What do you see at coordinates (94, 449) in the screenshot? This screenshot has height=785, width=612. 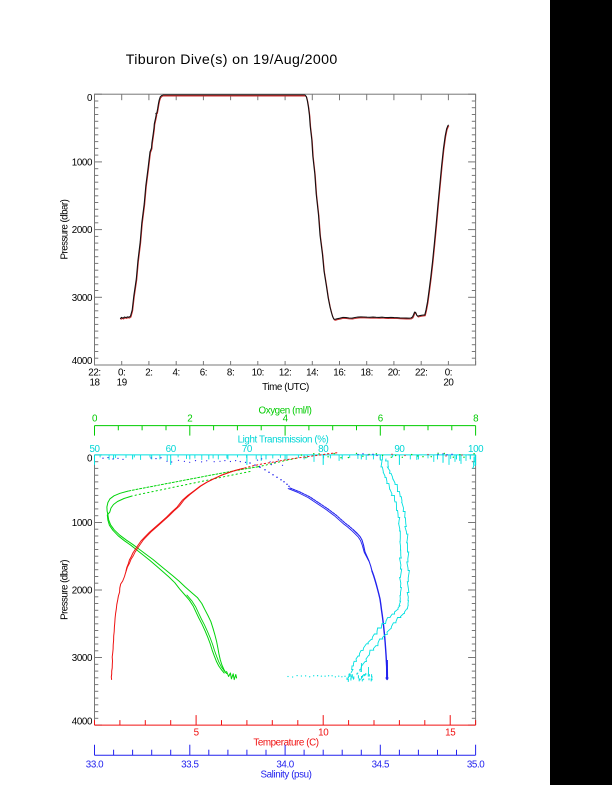 I see `svg-text: 50` at bounding box center [94, 449].